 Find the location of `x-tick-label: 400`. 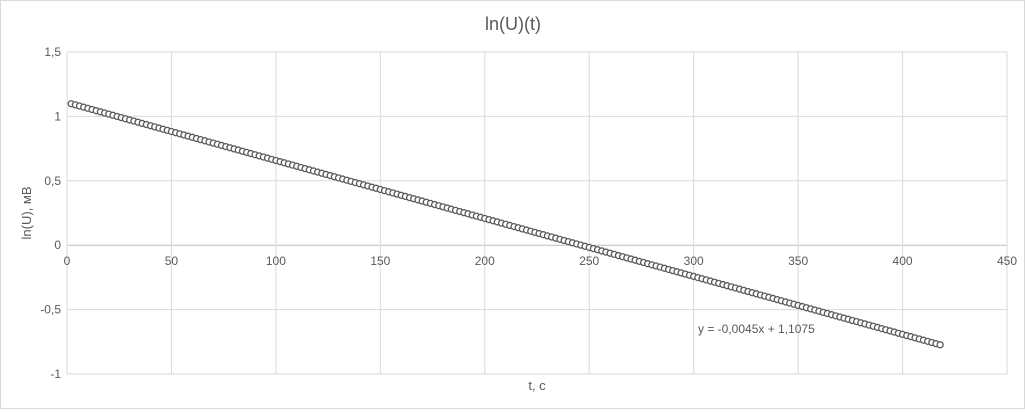

x-tick-label: 400 is located at coordinates (903, 261).